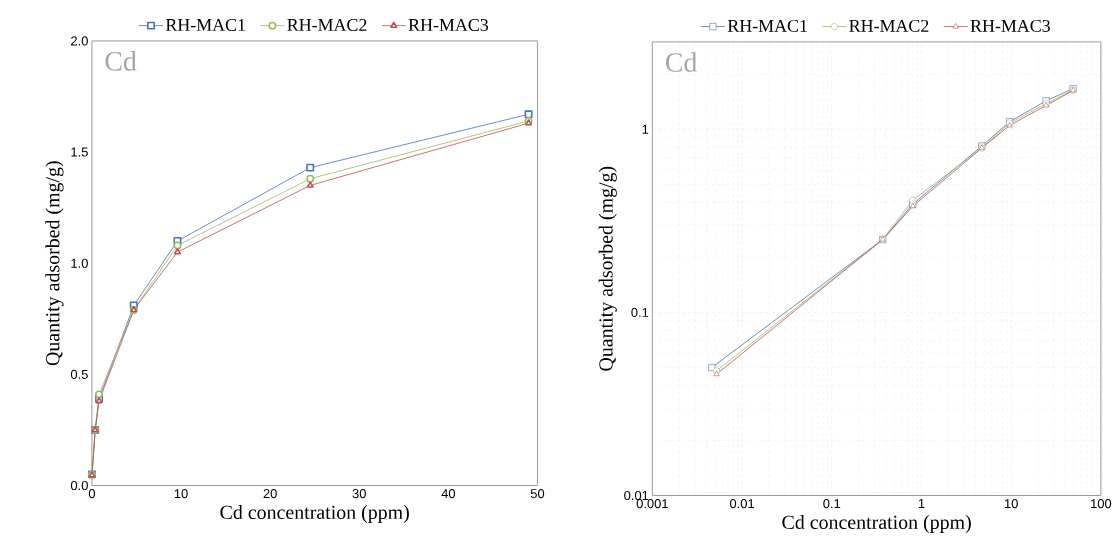 Image resolution: width=1115 pixels, height=556 pixels. I want to click on x-tick-label: 20, so click(270, 493).